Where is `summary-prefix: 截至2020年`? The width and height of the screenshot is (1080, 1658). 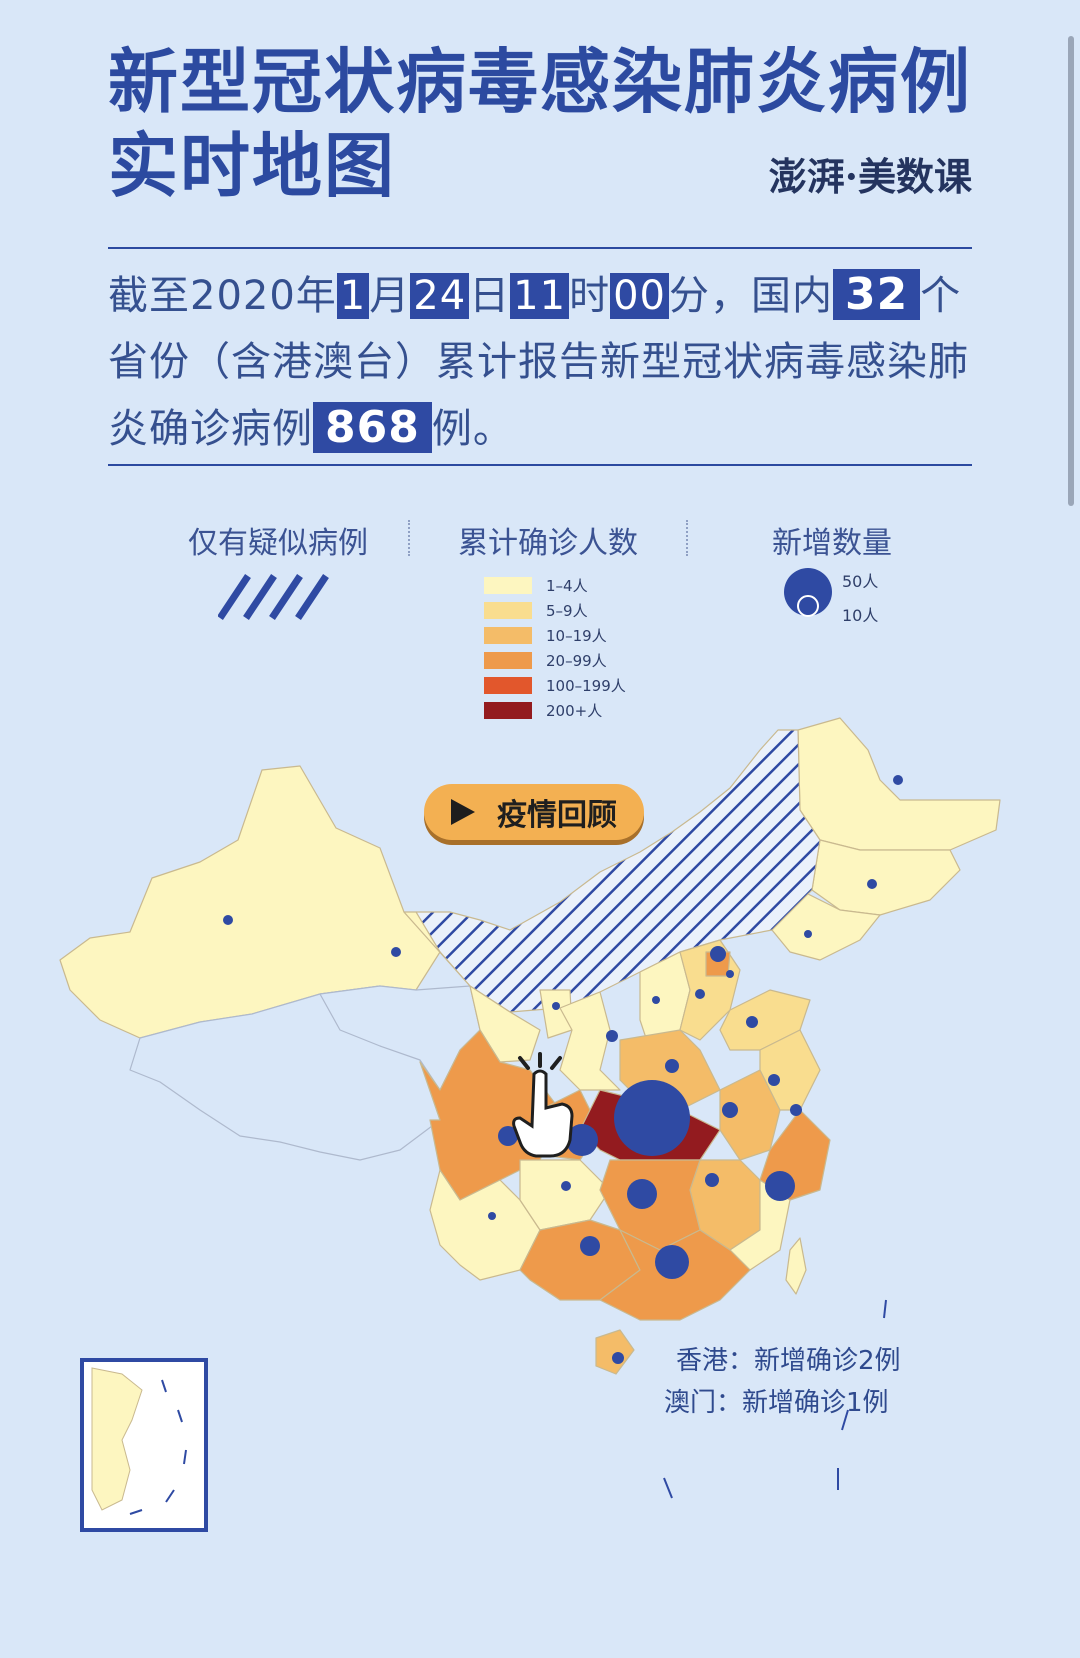 summary-prefix: 截至2020年 is located at coordinates (222, 296).